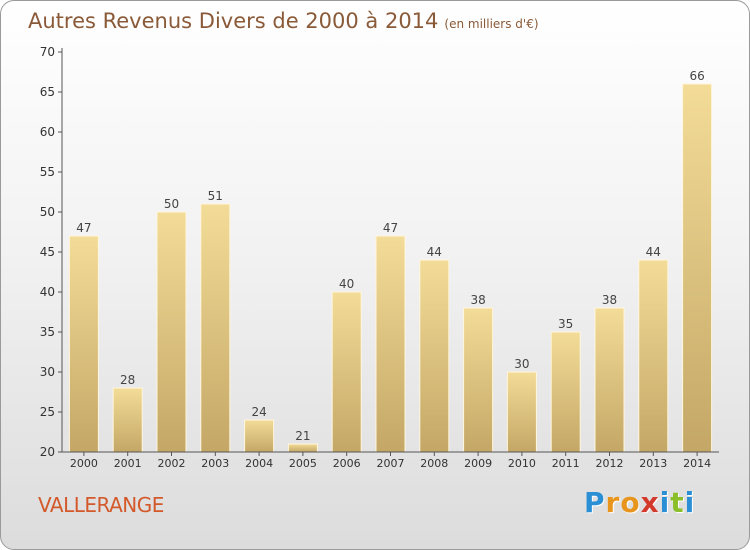 Image resolution: width=750 pixels, height=550 pixels. I want to click on data-label-2012: 38, so click(609, 300).